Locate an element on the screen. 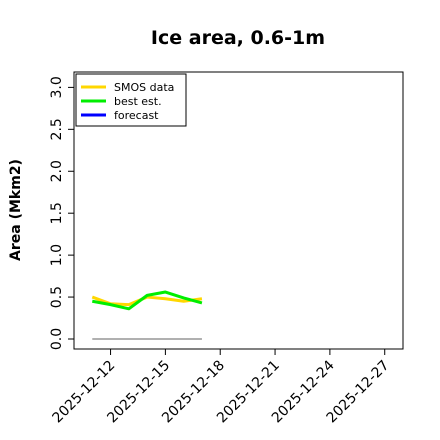 The image size is (440, 440). y-tick-label: 1.5 is located at coordinates (57, 213).